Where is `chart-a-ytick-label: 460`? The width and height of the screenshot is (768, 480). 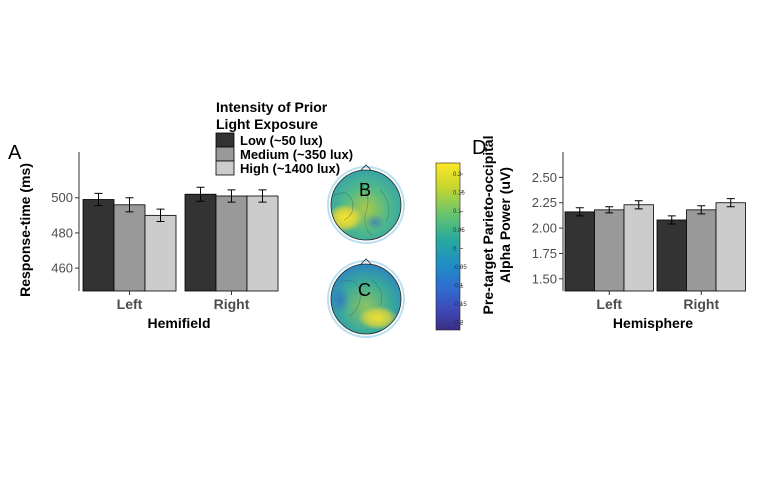 chart-a-ytick-label: 460 is located at coordinates (62, 268).